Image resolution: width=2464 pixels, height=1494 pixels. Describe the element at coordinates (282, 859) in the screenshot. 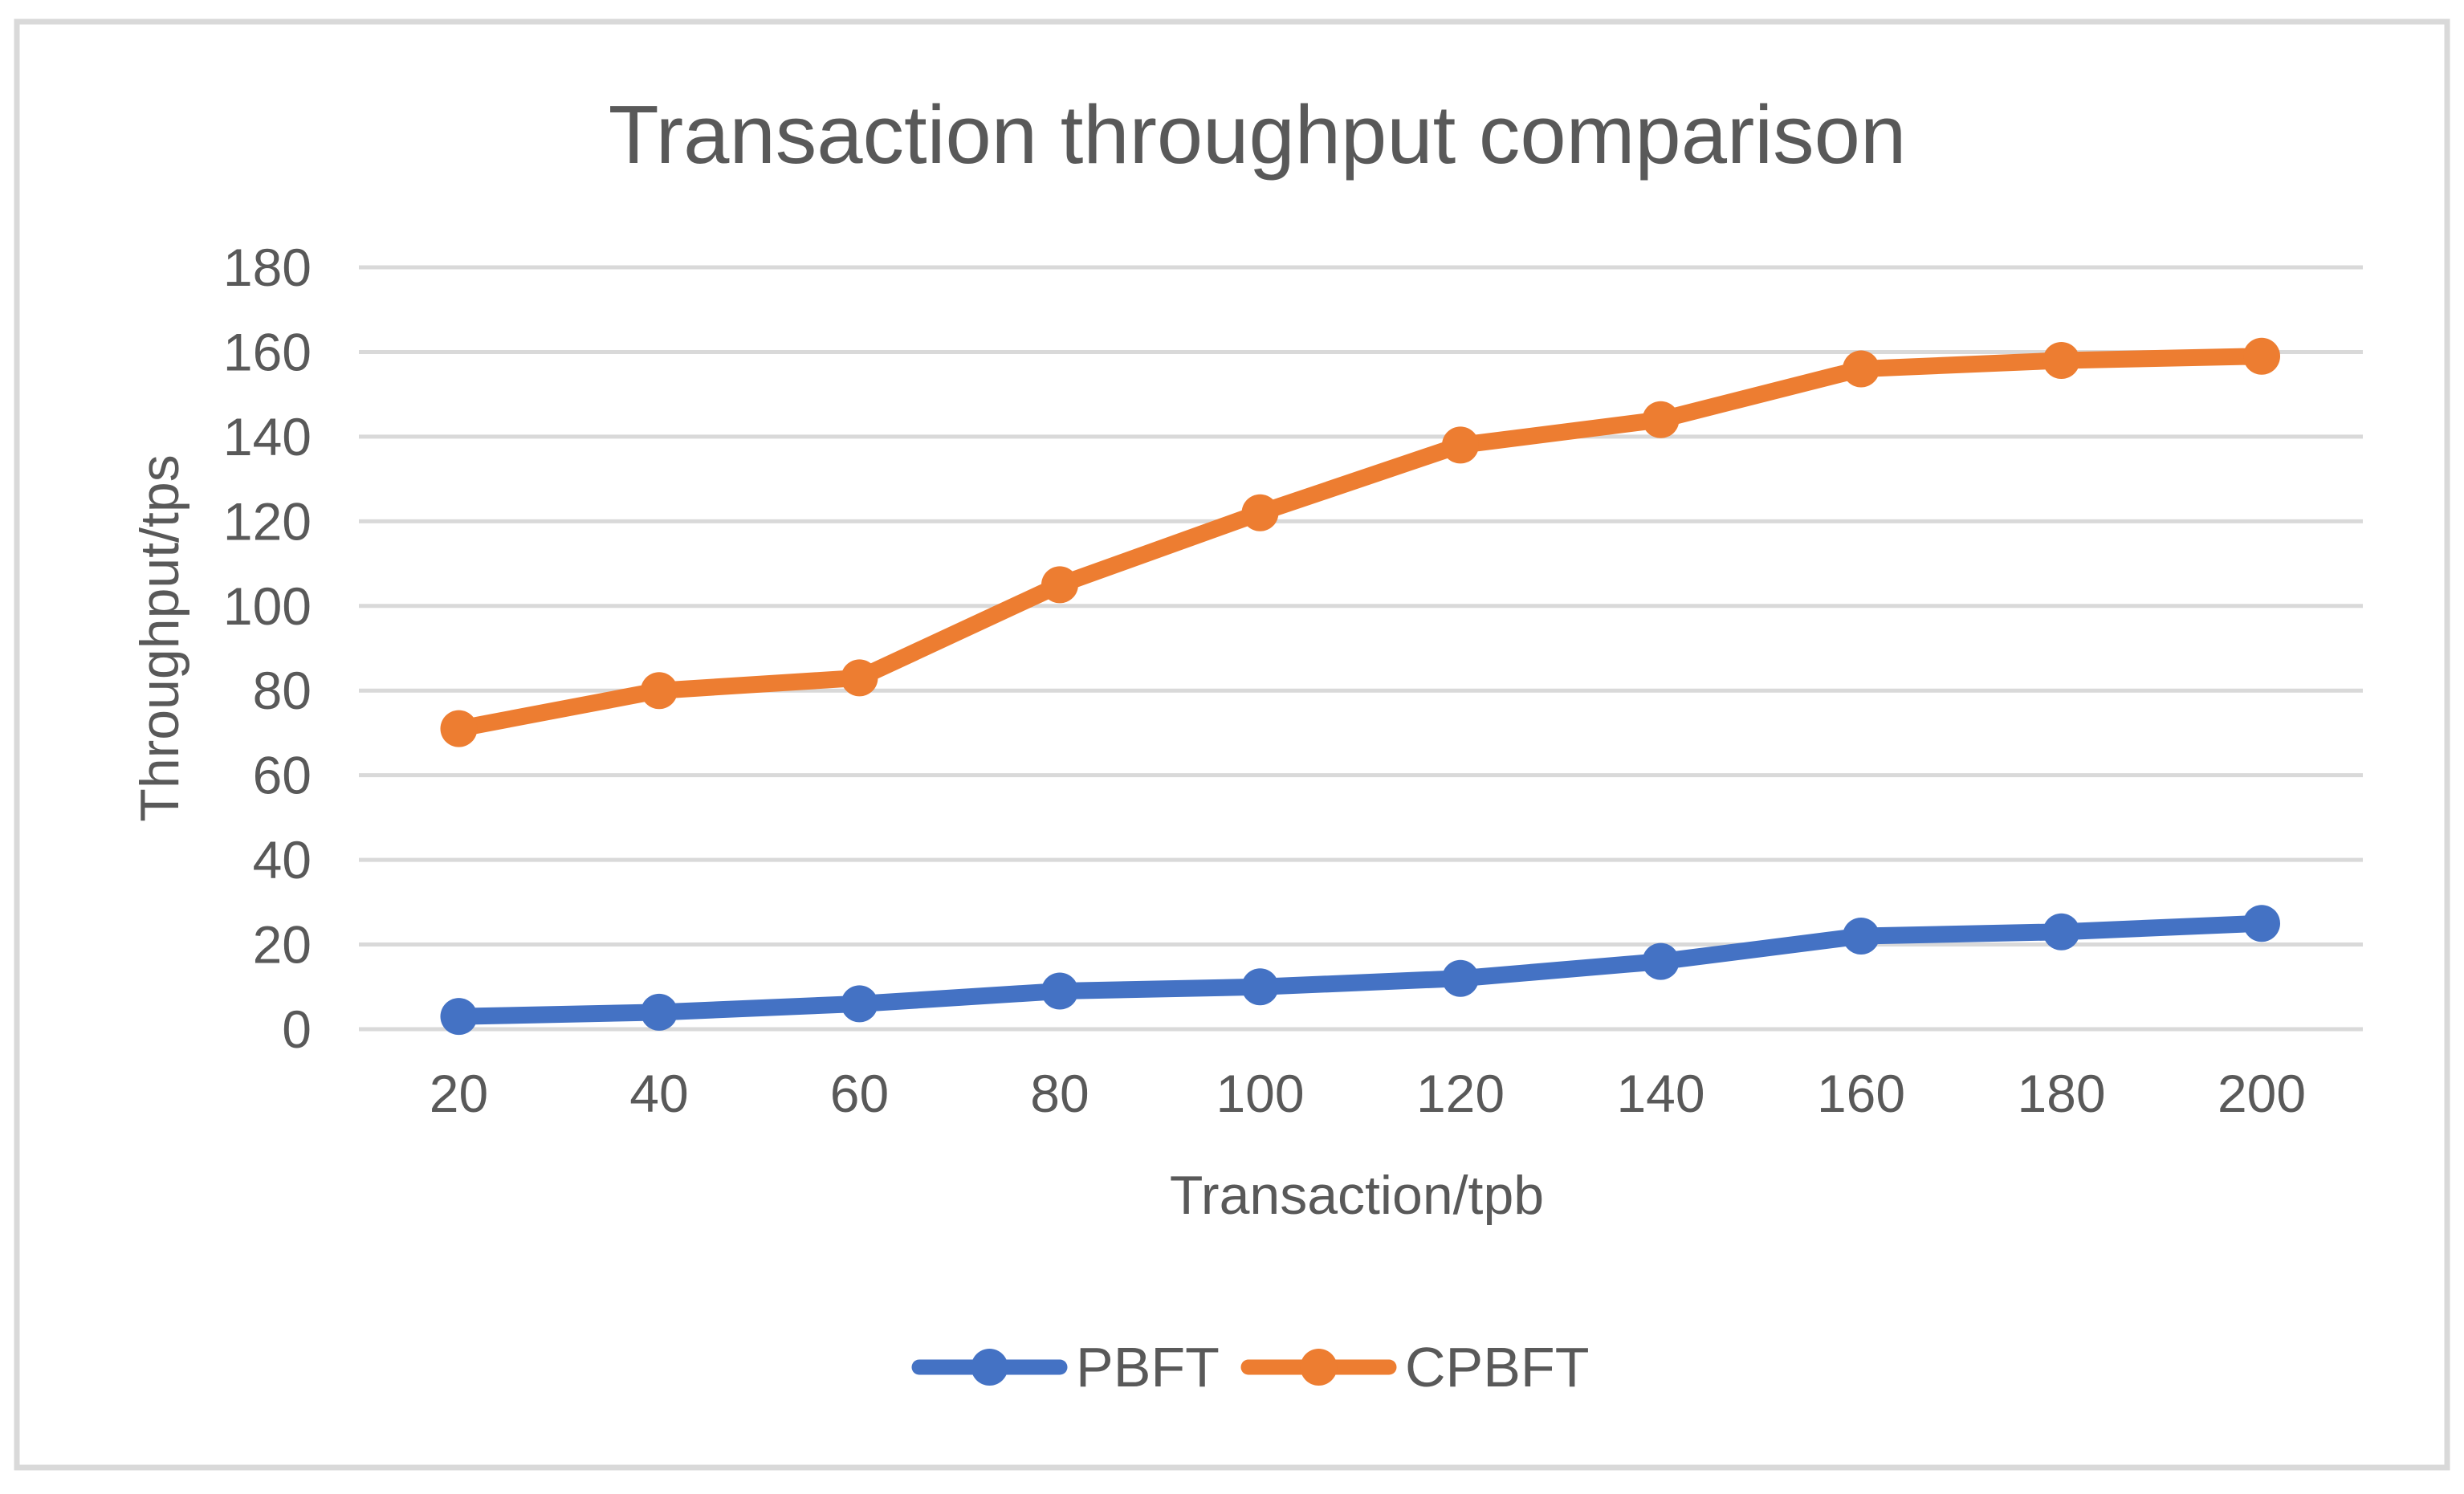

I see `y-tick-label-40: 40` at that location.